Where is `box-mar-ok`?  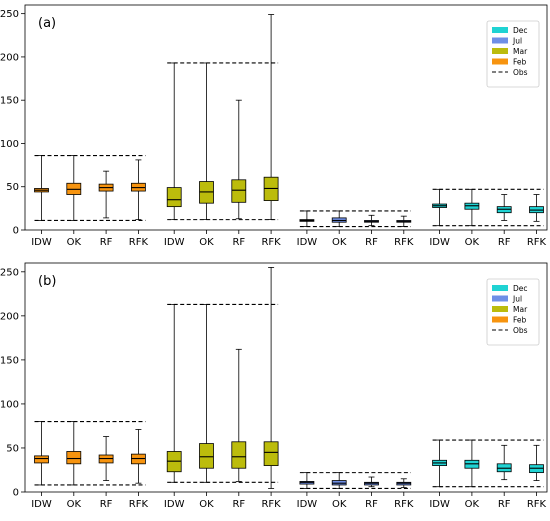
box-mar-ok is located at coordinates (206, 393).